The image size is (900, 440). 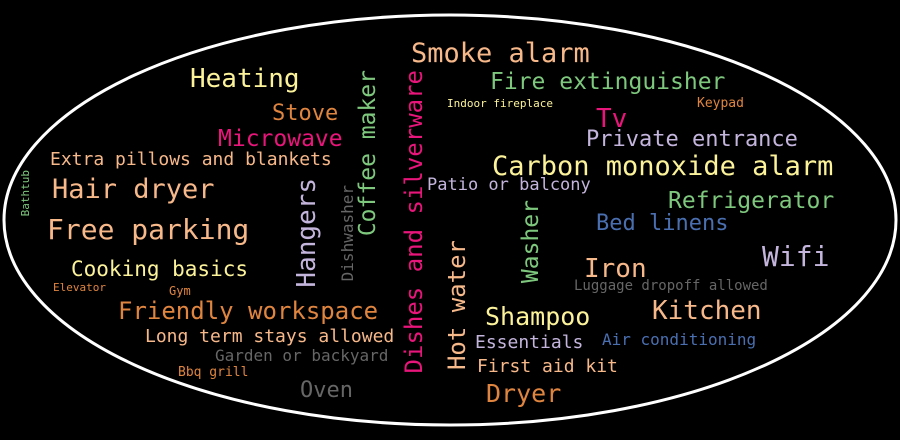 What do you see at coordinates (326, 391) in the screenshot?
I see `word-oven: Oven` at bounding box center [326, 391].